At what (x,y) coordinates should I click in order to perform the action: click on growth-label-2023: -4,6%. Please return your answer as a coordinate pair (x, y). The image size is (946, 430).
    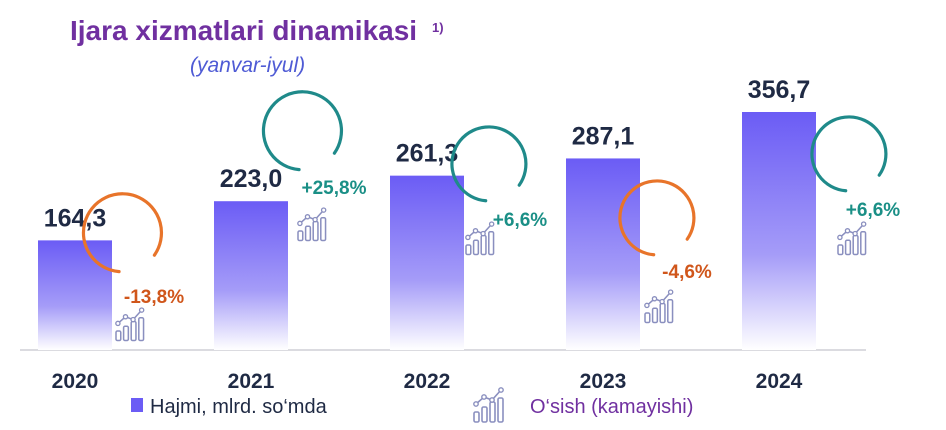
    Looking at the image, I should click on (687, 272).